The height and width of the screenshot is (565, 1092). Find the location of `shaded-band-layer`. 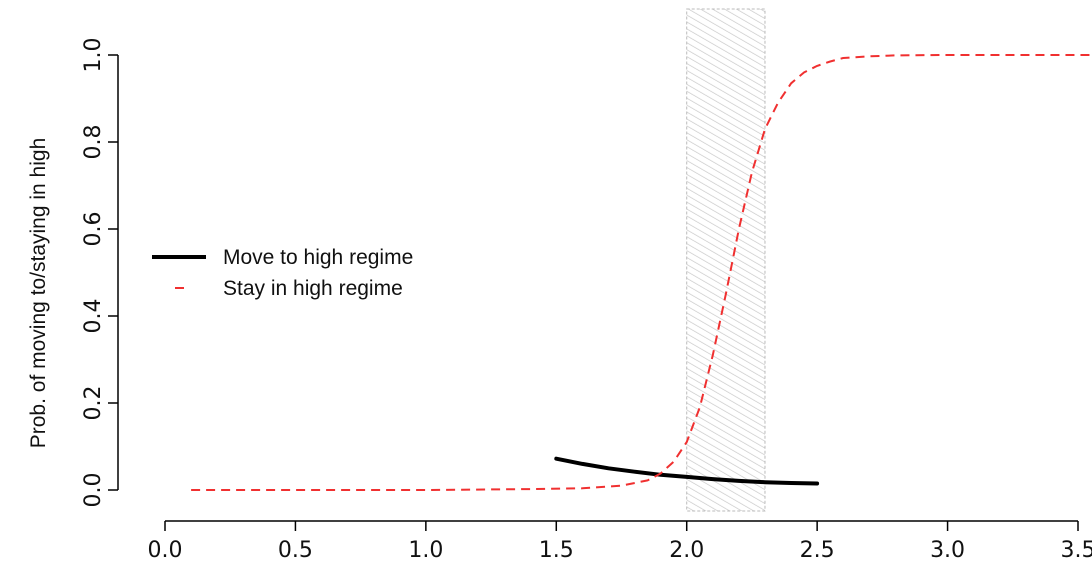

shaded-band-layer is located at coordinates (726, 260).